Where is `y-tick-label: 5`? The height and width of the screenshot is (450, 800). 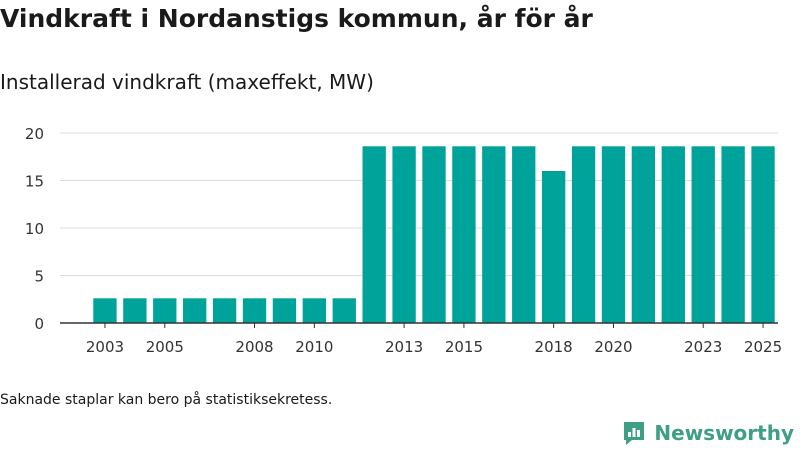
y-tick-label: 5 is located at coordinates (39, 277).